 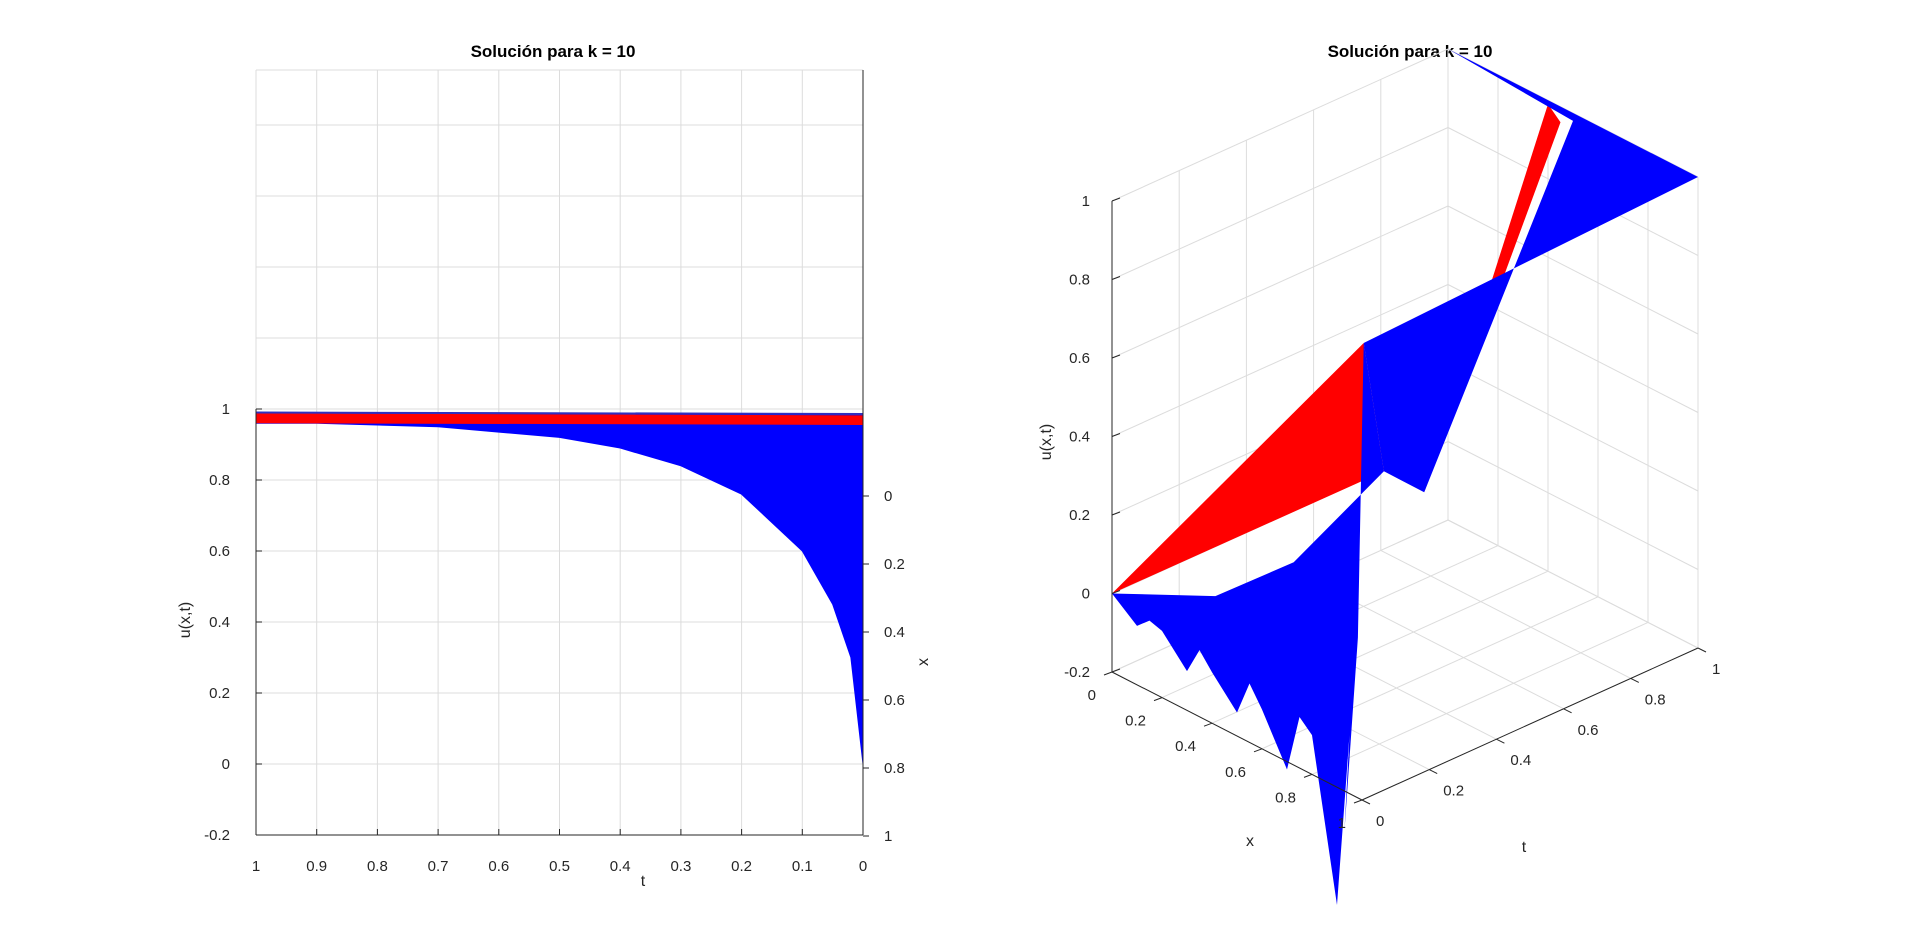 What do you see at coordinates (1285, 797) in the screenshot?
I see `right-x-tick-label: 0.8` at bounding box center [1285, 797].